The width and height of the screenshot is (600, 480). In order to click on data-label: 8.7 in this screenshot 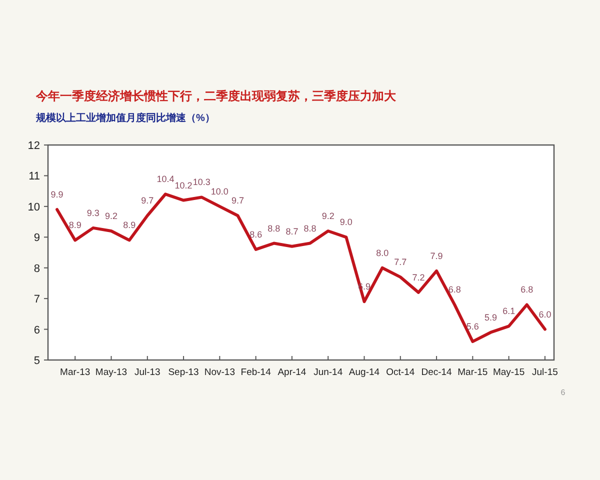, I will do `click(292, 231)`.